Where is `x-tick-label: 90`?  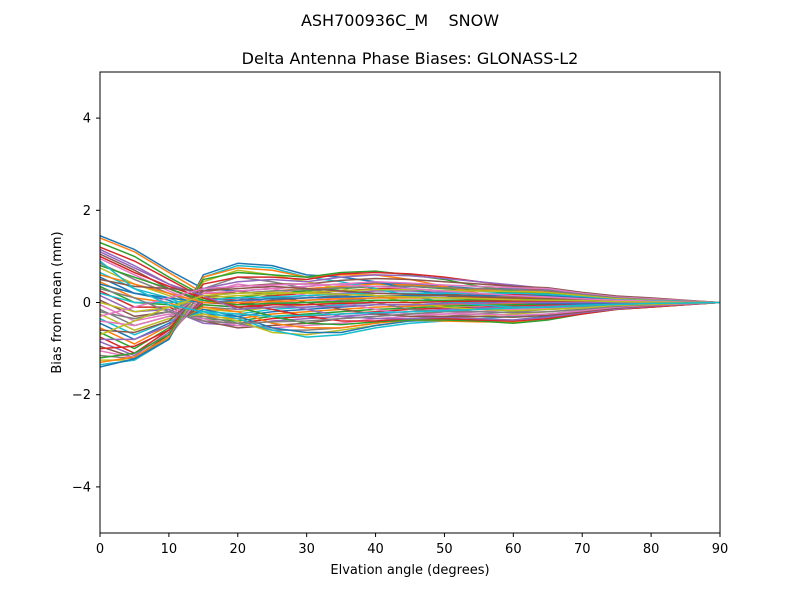
x-tick-label: 90 is located at coordinates (720, 549).